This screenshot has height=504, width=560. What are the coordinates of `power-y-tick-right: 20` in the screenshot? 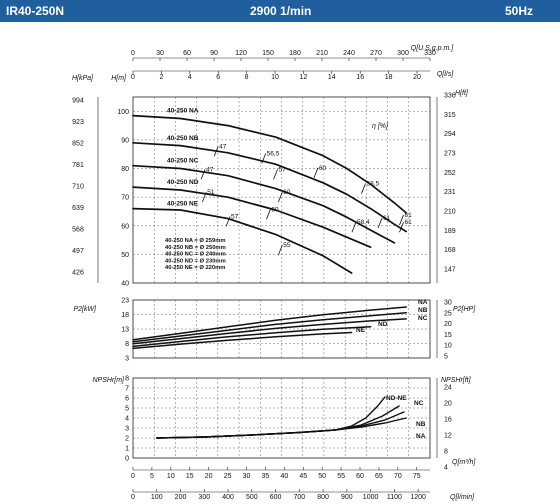 It's located at (448, 324).